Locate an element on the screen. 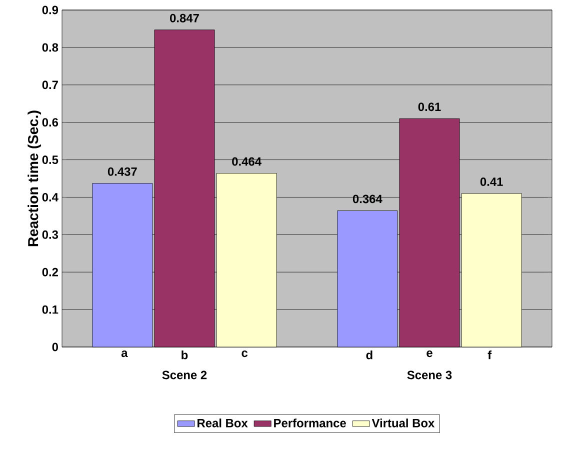 Image resolution: width=562 pixels, height=464 pixels. data-label: 0.847 is located at coordinates (184, 18).